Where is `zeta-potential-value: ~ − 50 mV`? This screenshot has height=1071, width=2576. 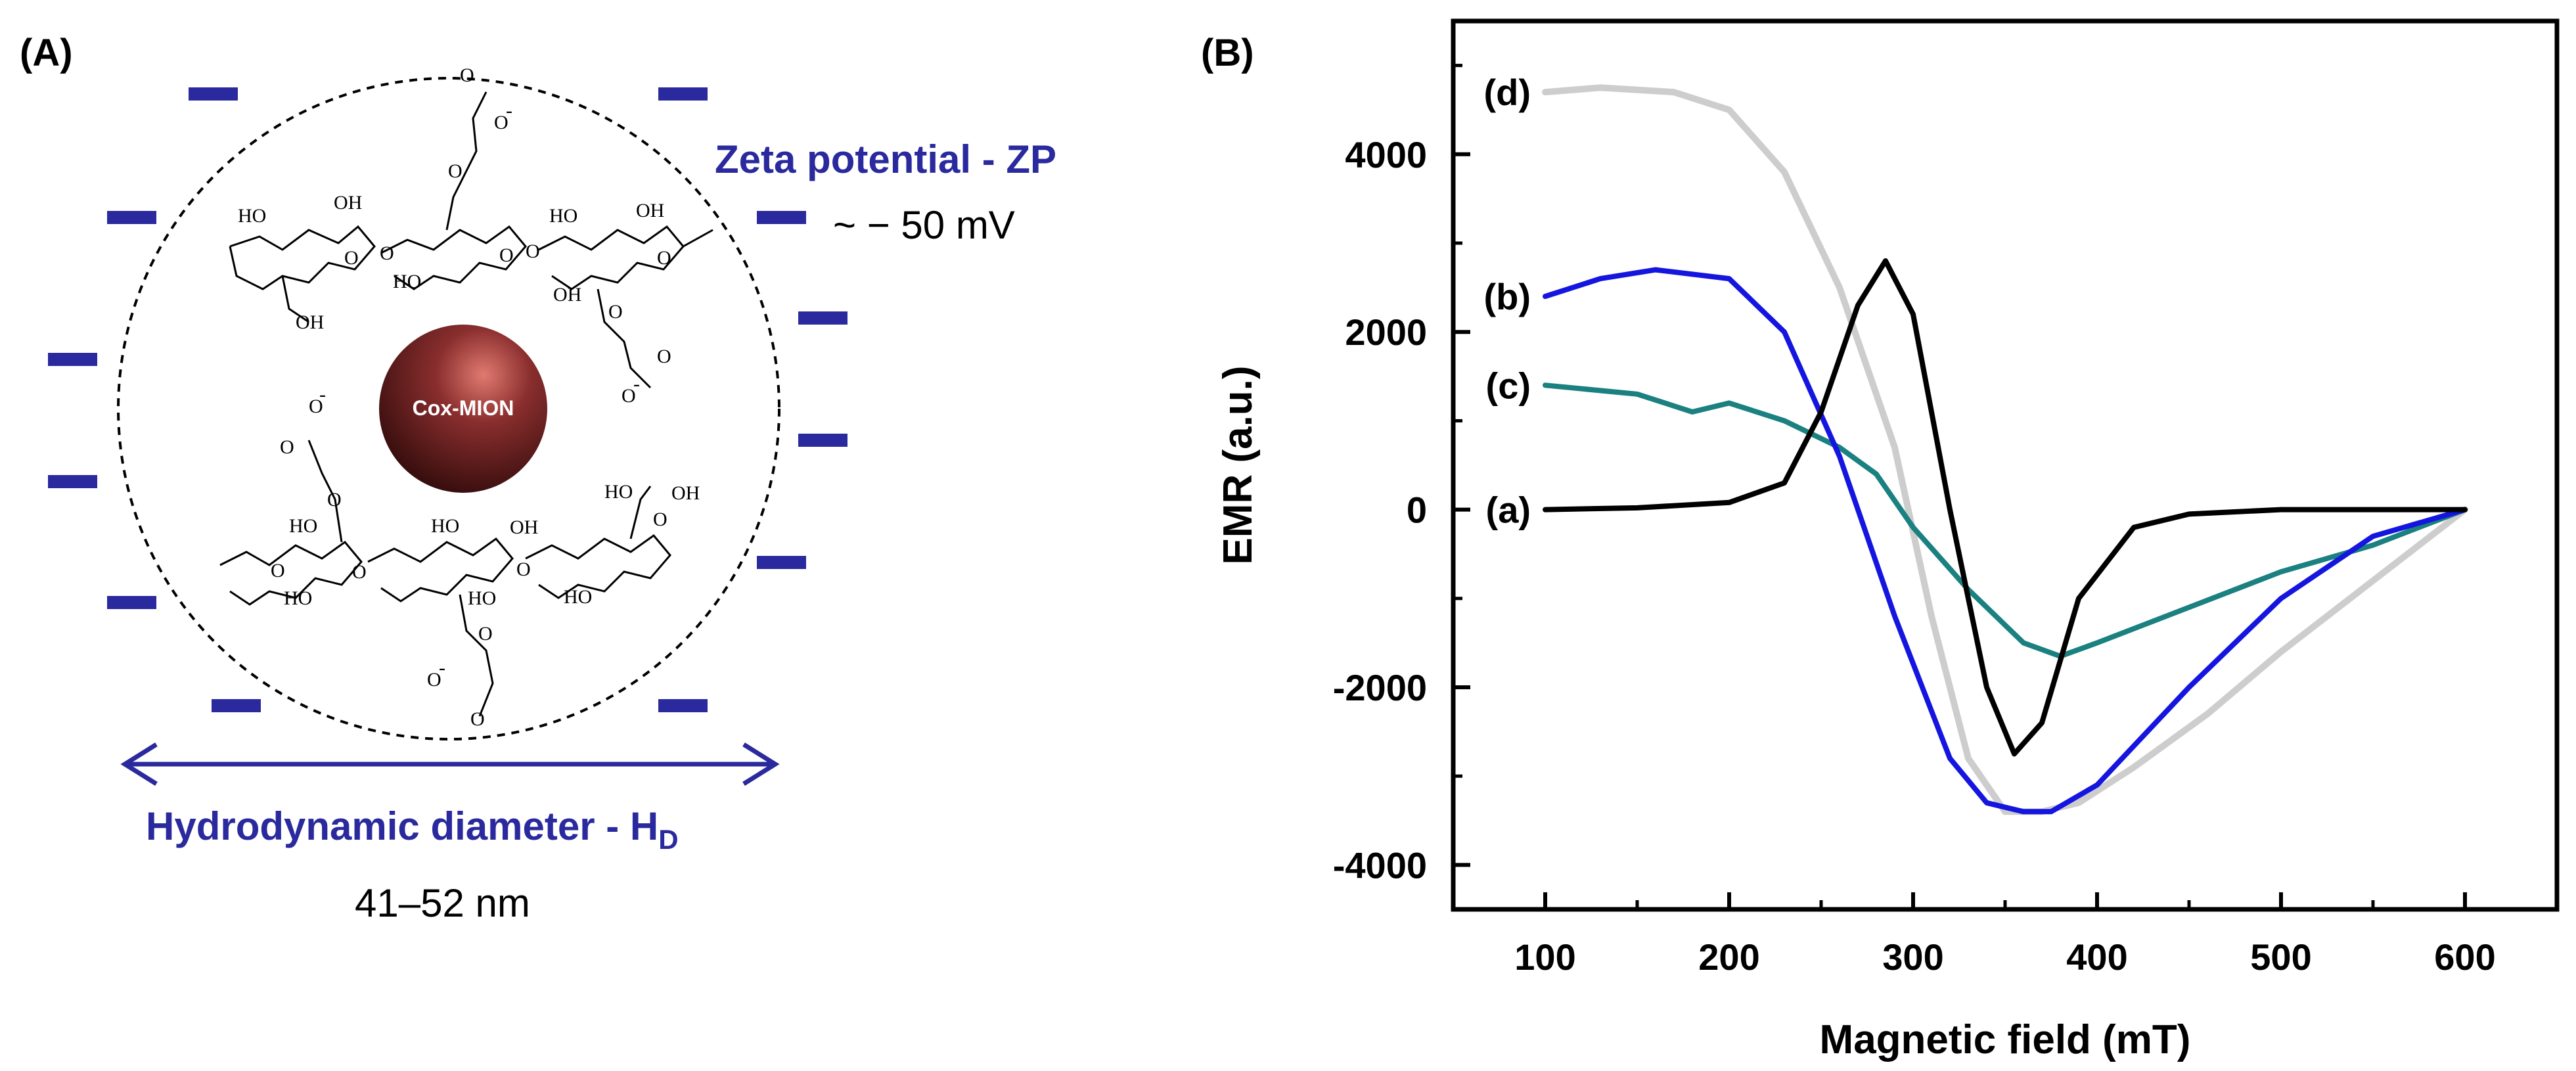
zeta-potential-value: ~ − 50 mV is located at coordinates (924, 225).